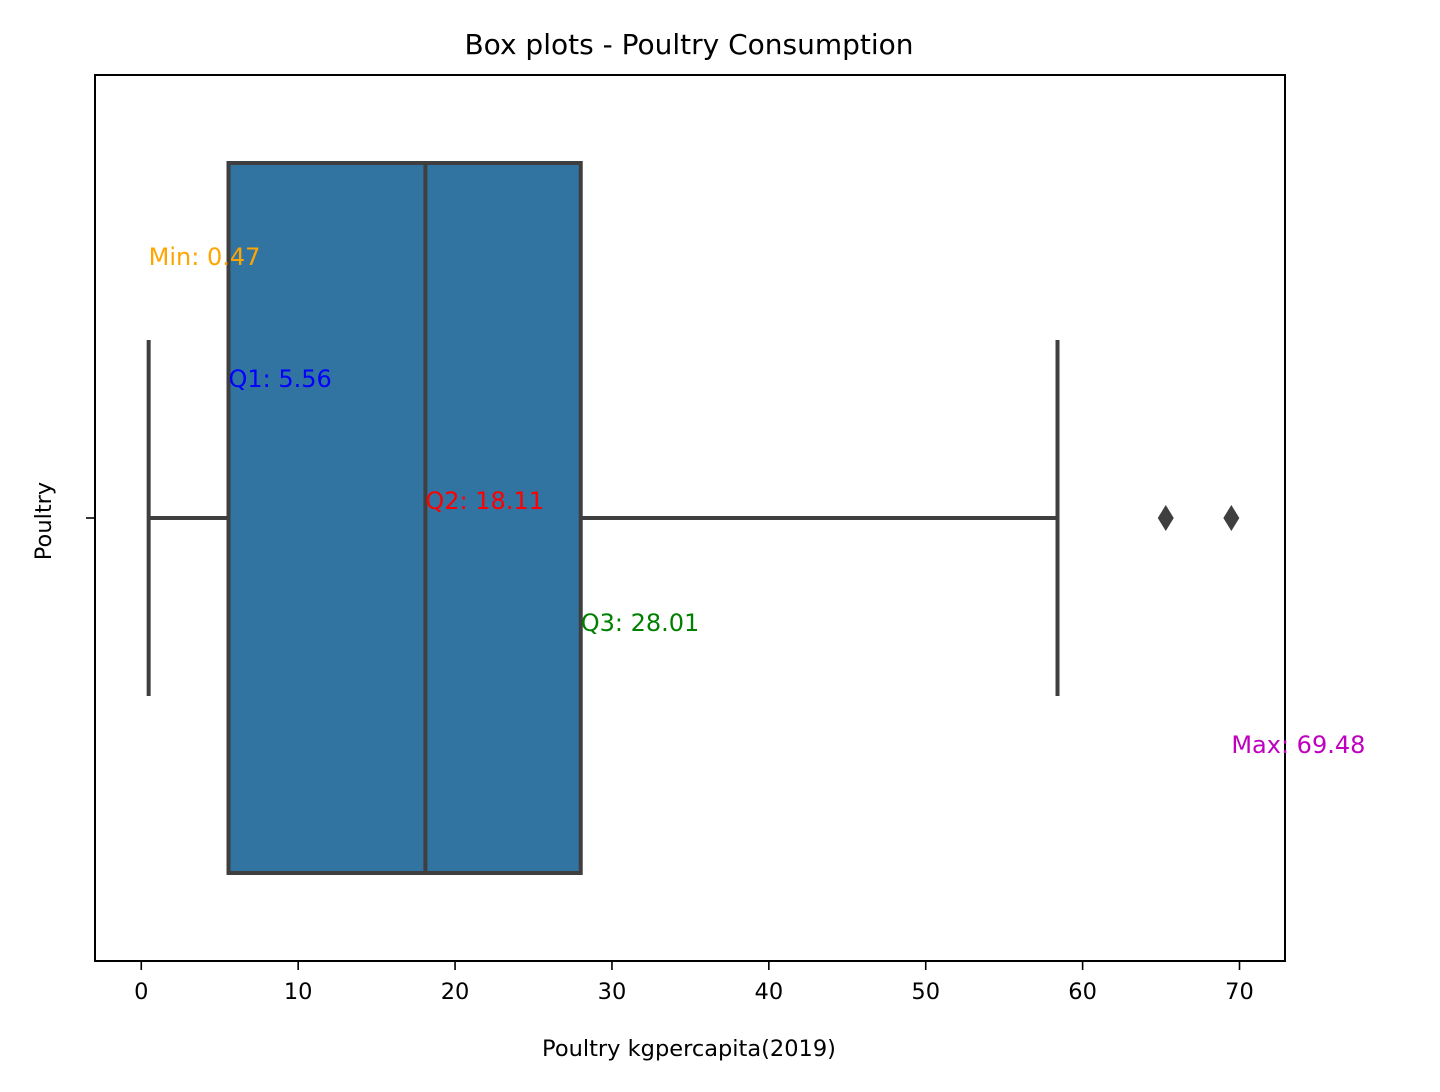 The image size is (1440, 1092). I want to click on stat-annotation: Q1: 5.56, so click(280, 379).